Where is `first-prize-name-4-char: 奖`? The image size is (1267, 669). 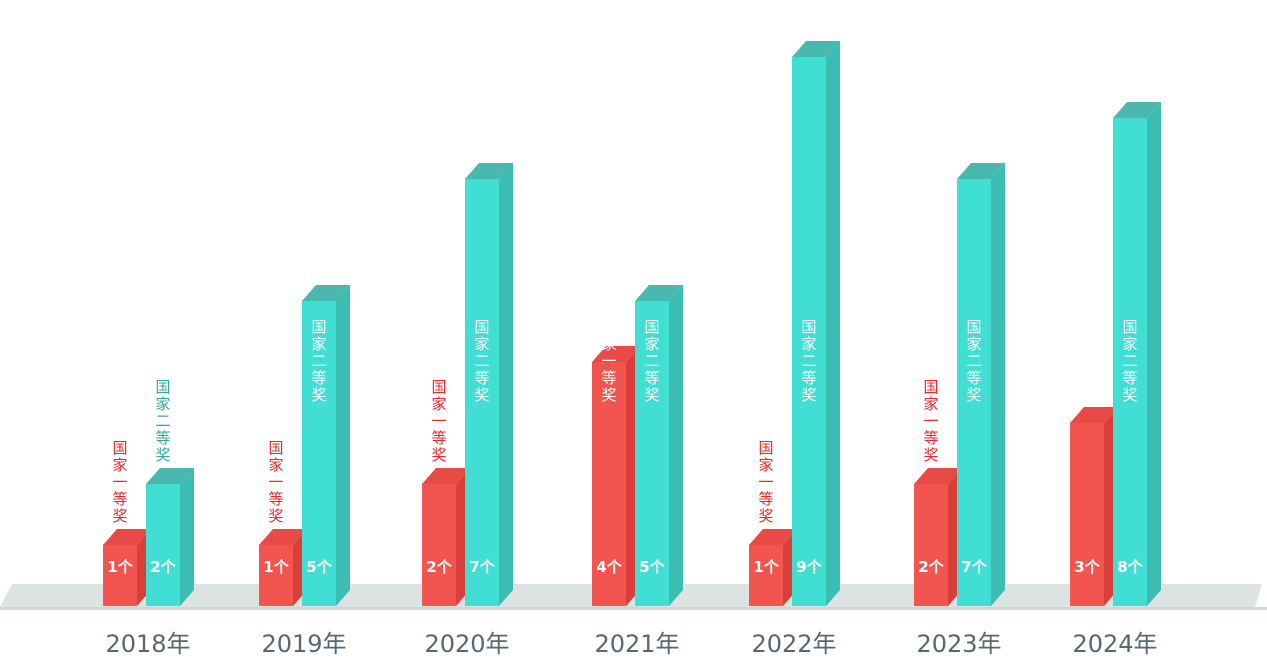
first-prize-name-4-char: 奖 is located at coordinates (765, 516).